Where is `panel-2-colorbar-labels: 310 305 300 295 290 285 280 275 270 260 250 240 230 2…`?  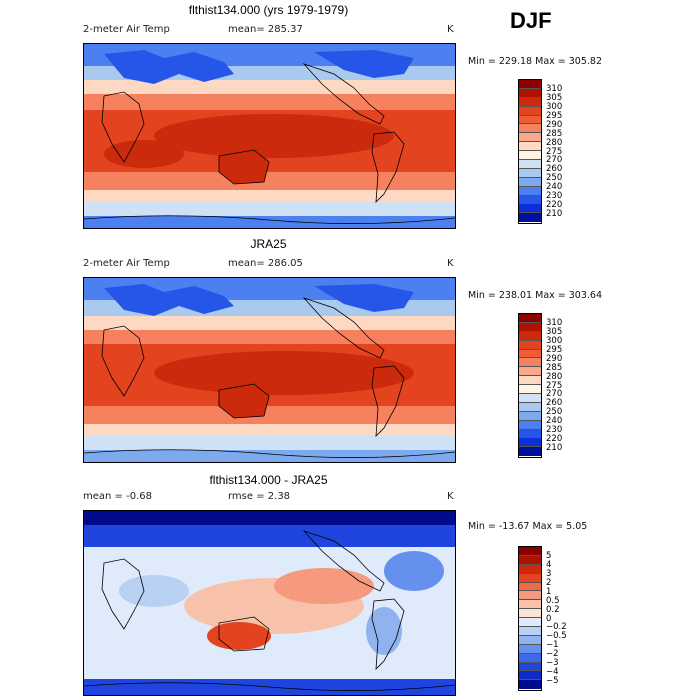
panel-2-colorbar-labels: 310 305 300 295 290 285 280 275 270 260 250 240 230 2… is located at coordinates (566, 386).